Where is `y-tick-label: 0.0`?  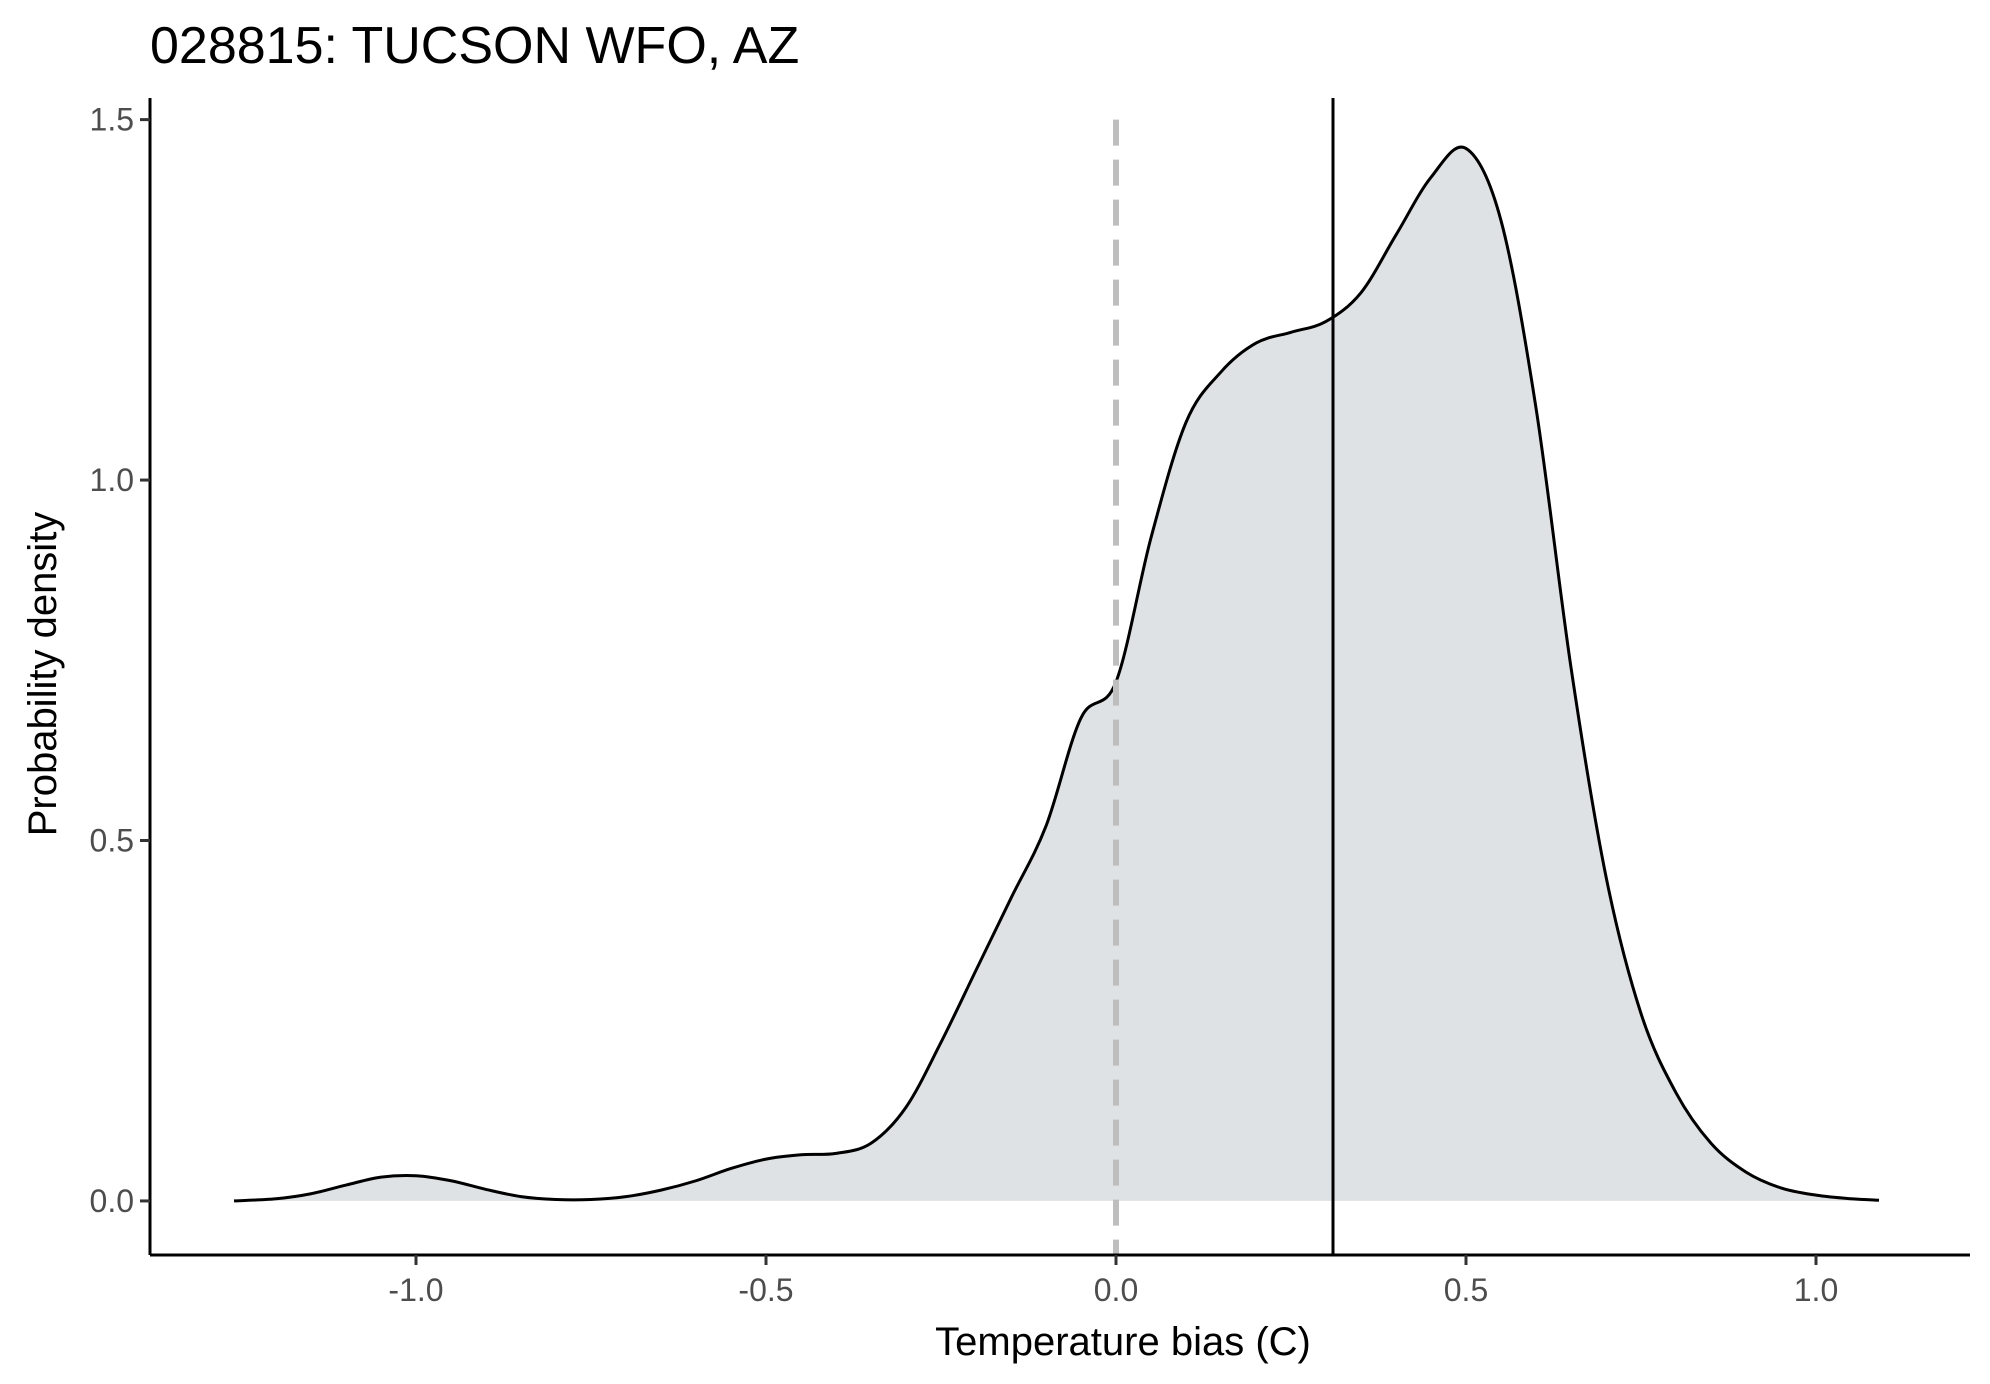 y-tick-label: 0.0 is located at coordinates (112, 1201).